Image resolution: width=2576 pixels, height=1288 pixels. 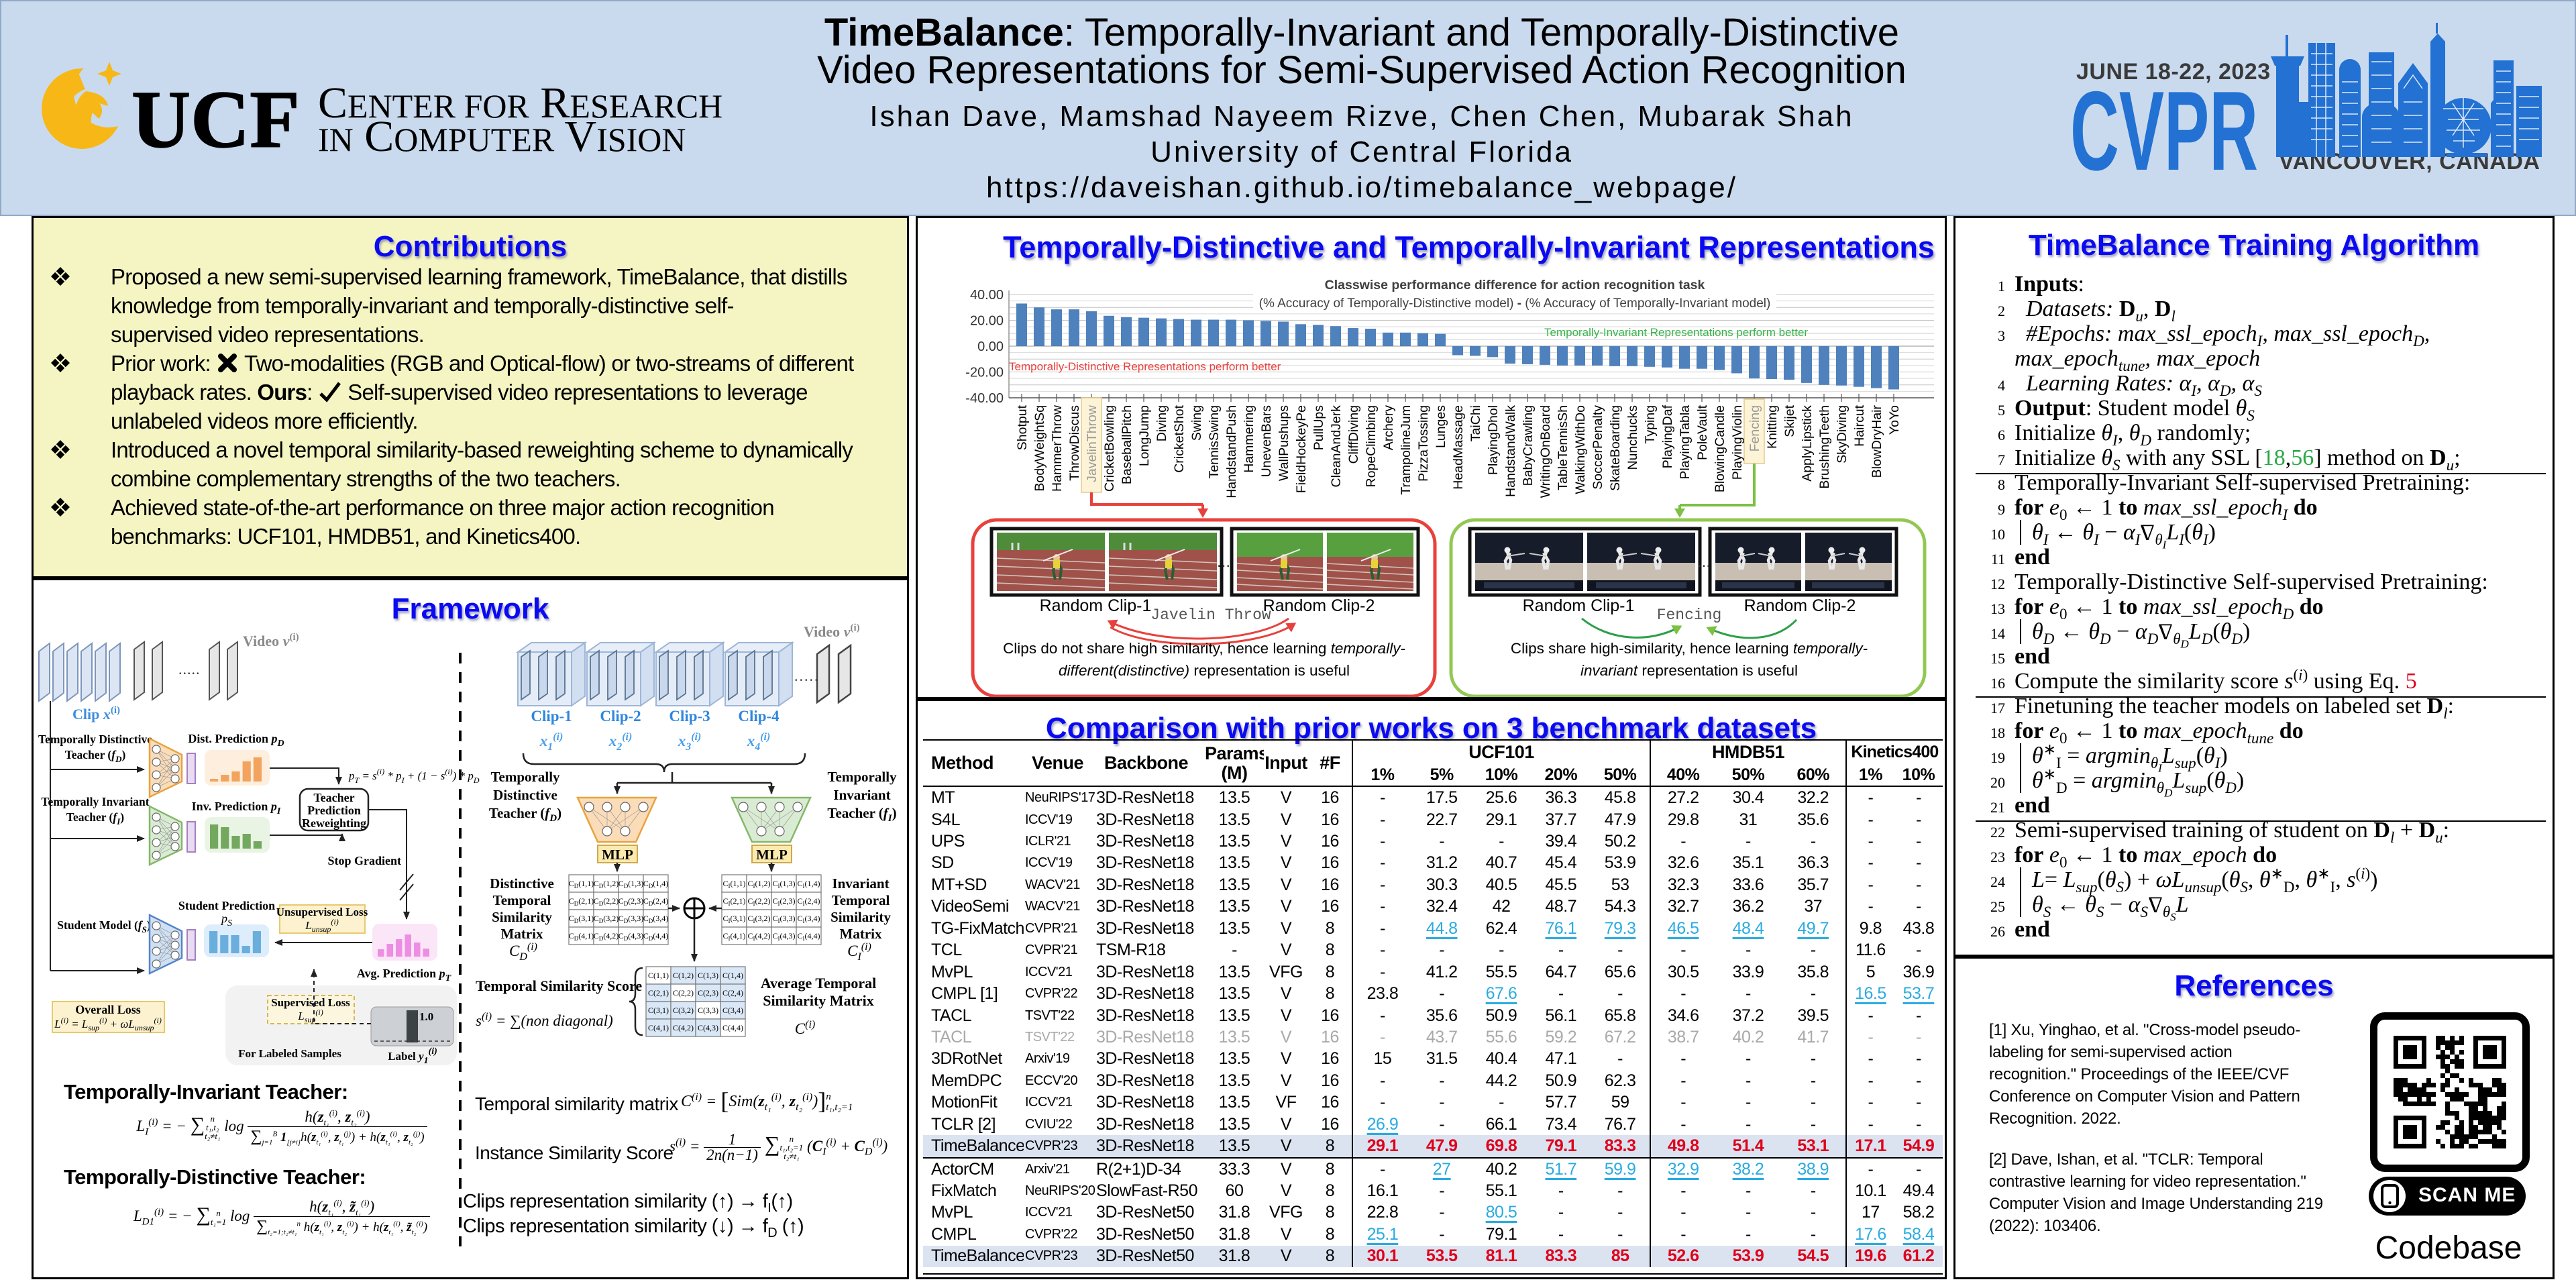 I want to click on svg-text: BlowingCandle, so click(x=1720, y=448).